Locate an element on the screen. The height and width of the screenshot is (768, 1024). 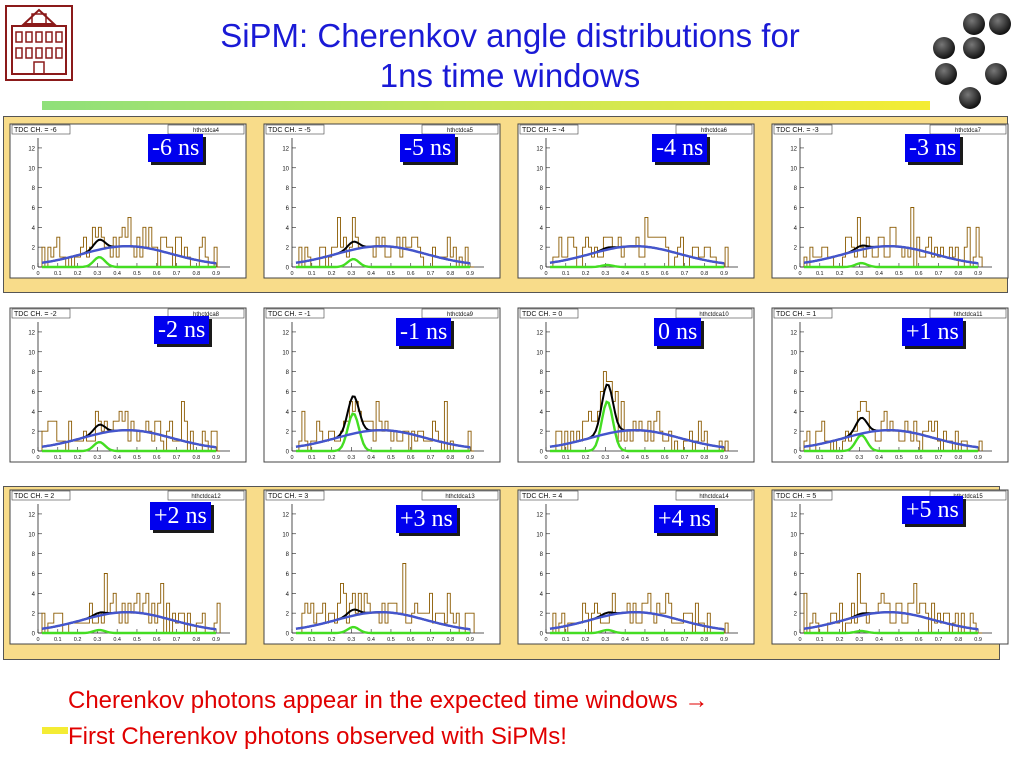
histogram-name: hthctdca15 is located at coordinates (968, 497).